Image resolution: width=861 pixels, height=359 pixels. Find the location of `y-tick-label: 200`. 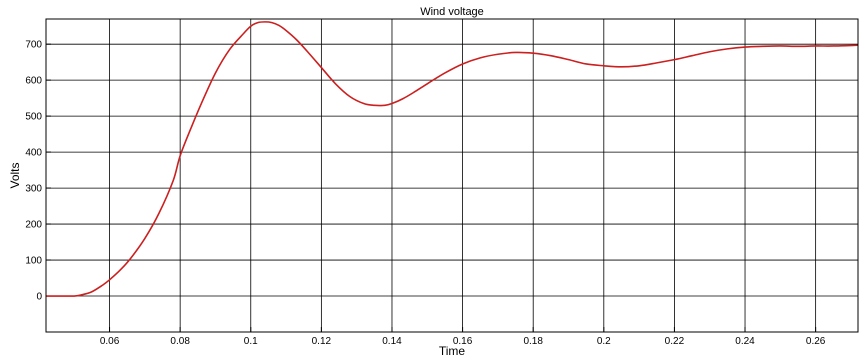

y-tick-label: 200 is located at coordinates (33, 225).